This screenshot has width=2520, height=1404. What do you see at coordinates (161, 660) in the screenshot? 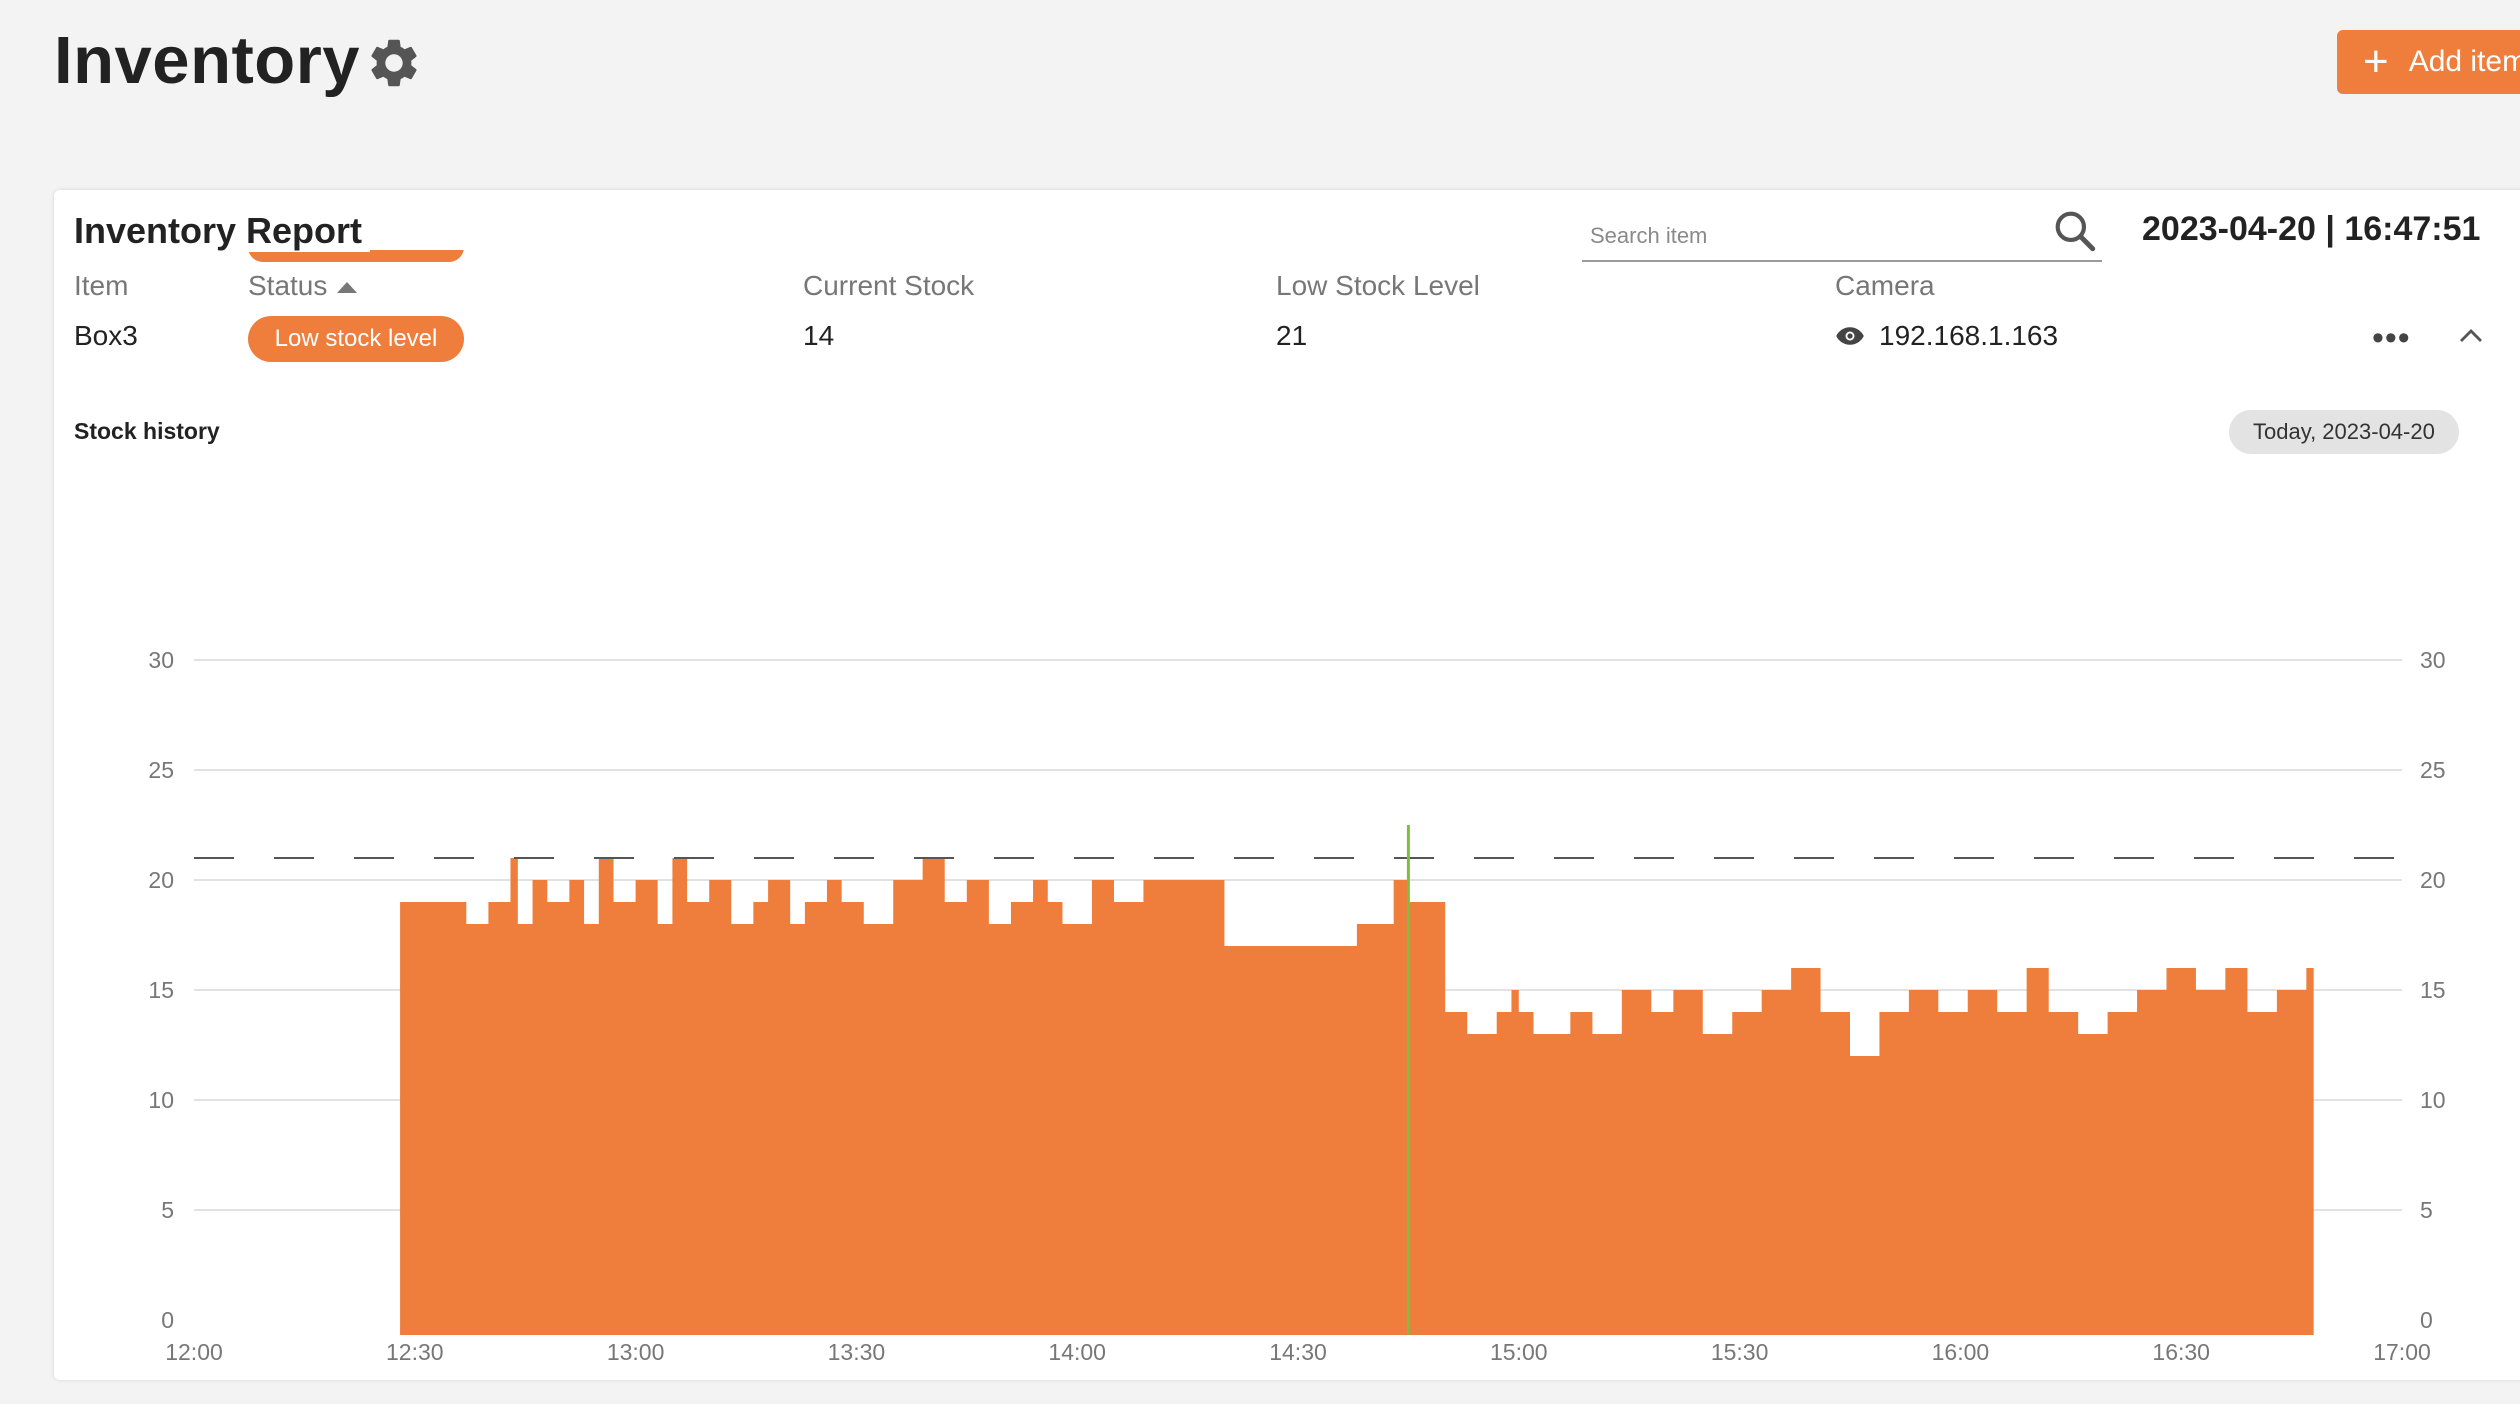
I see `y-tick-label-left: 30` at bounding box center [161, 660].